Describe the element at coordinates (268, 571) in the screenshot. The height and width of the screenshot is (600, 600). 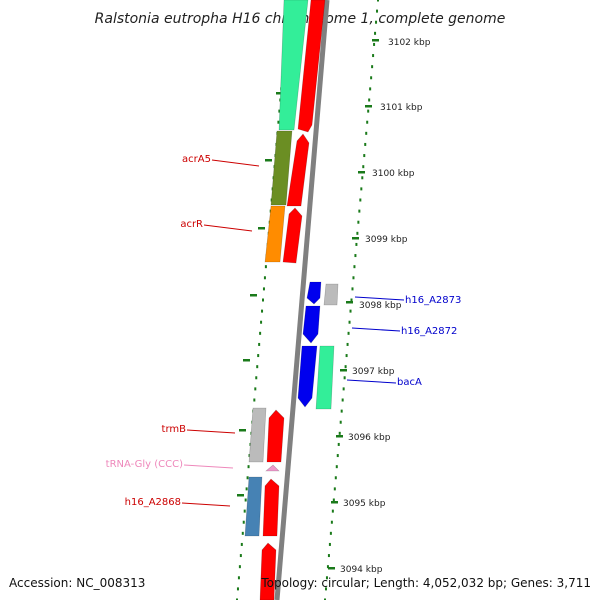
I see `feature-red-bottom` at that location.